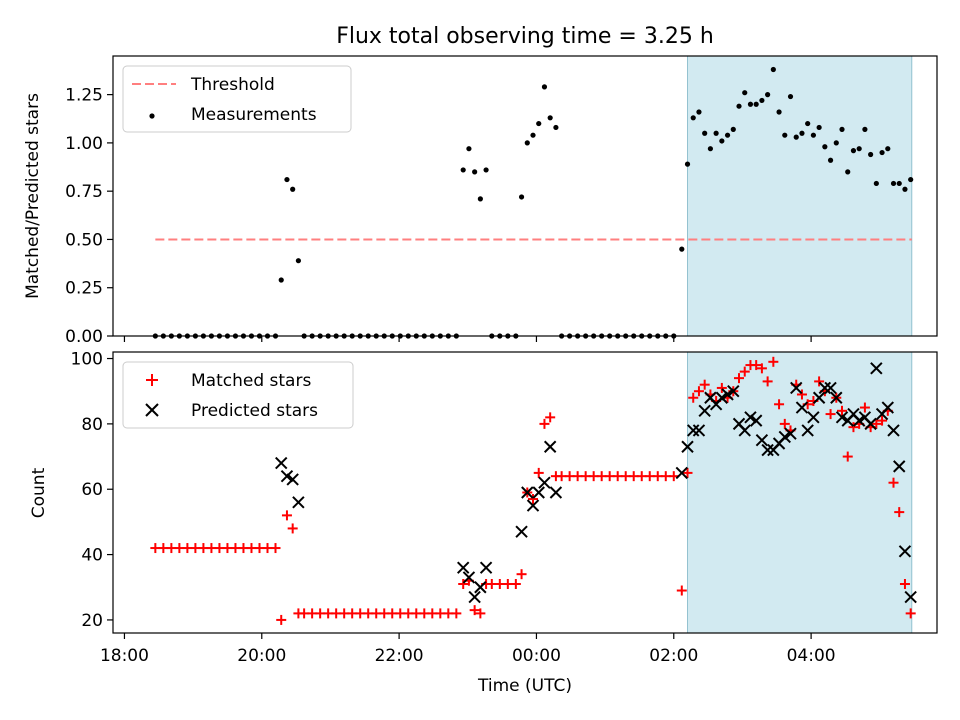  What do you see at coordinates (84, 289) in the screenshot?
I see `y-tick-label: 0.25` at bounding box center [84, 289].